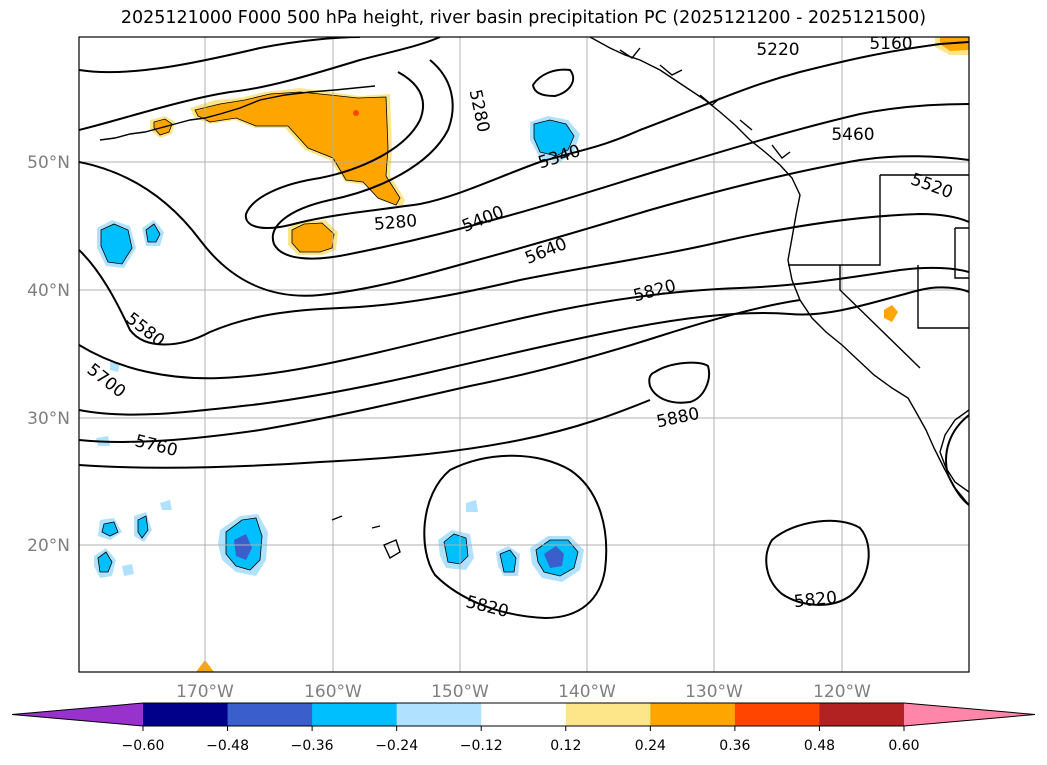 The height and width of the screenshot is (765, 1047). I want to click on lon-label: 170°W, so click(205, 692).